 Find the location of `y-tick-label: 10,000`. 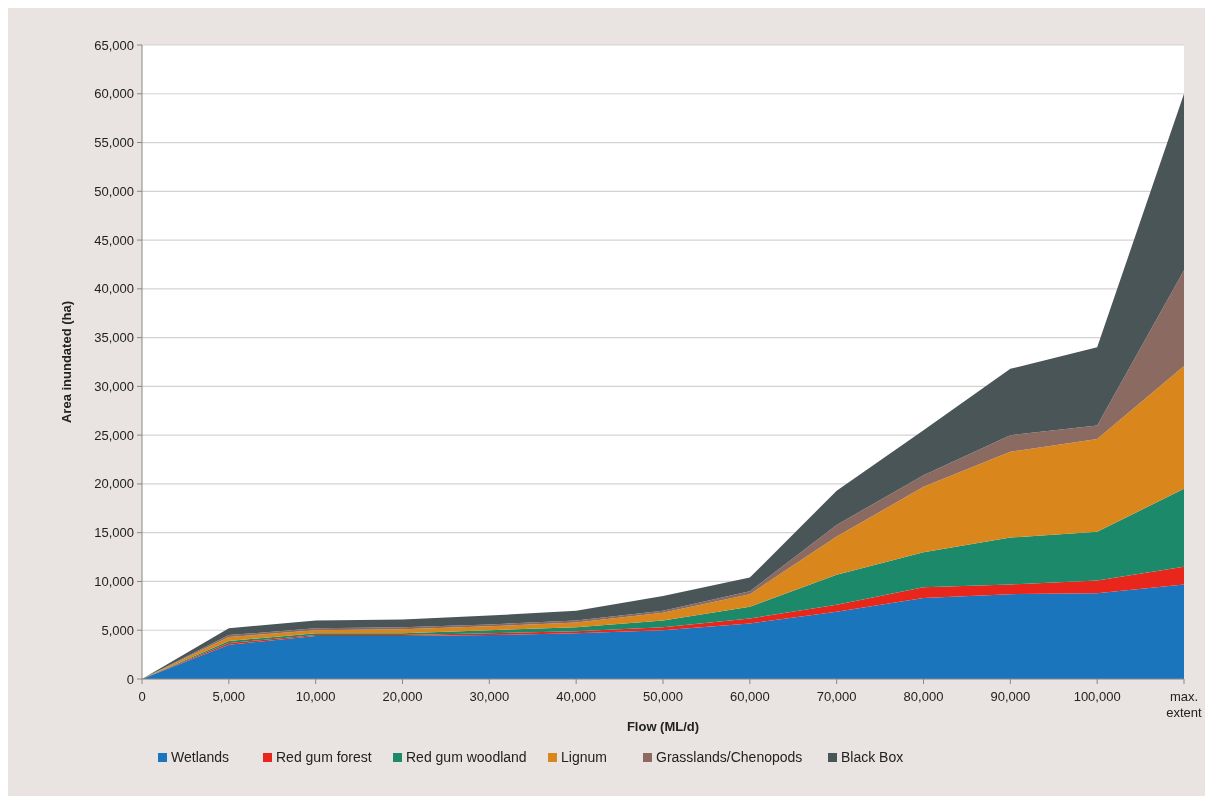

y-tick-label: 10,000 is located at coordinates (114, 582).